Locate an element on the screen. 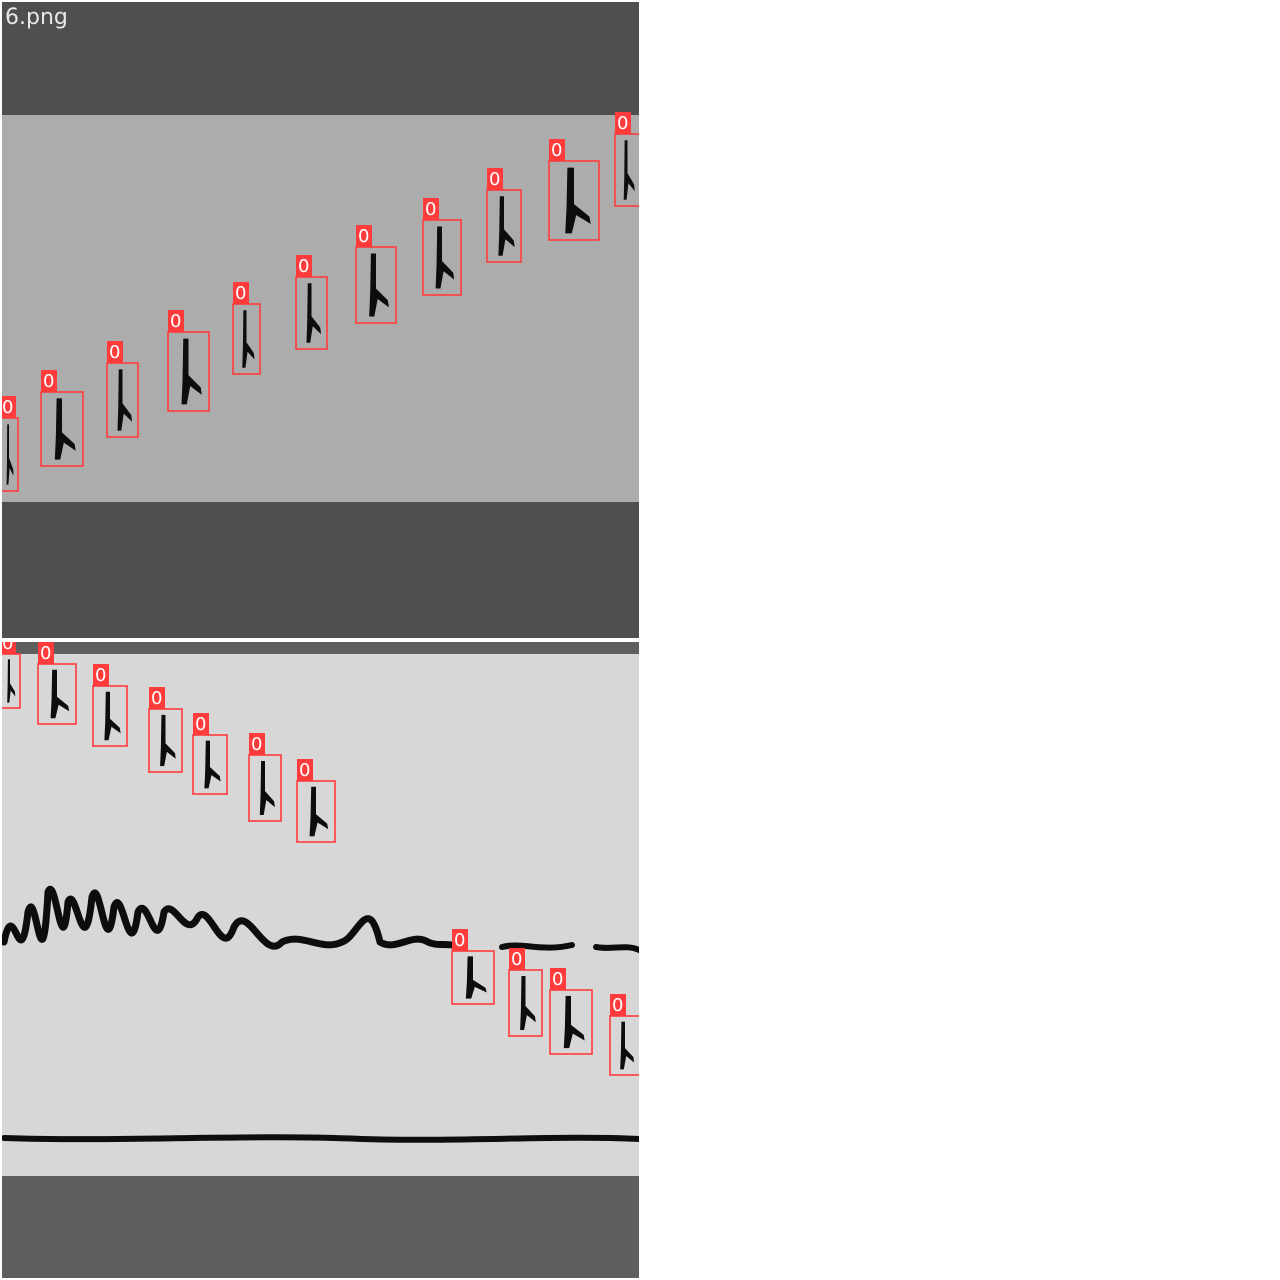 The image size is (1280, 1280). ink-stroke-segment is located at coordinates (569, 947).